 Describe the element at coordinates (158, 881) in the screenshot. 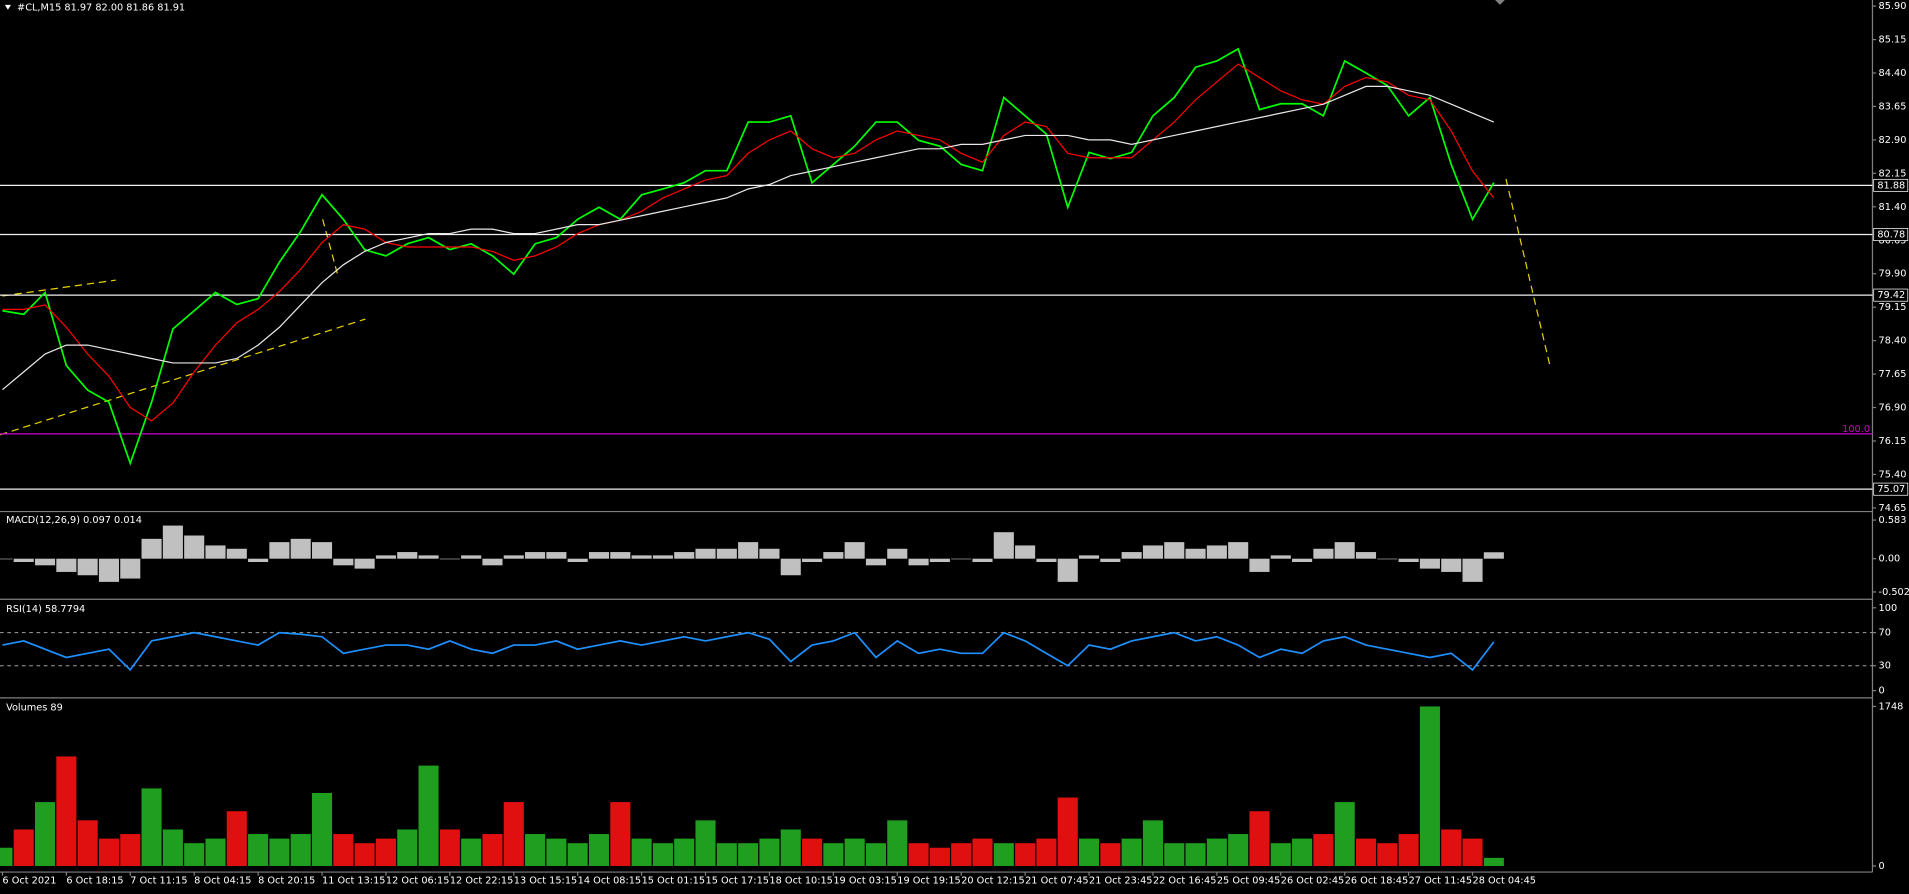

I see `x-tick-label: 7 Oct 11:15` at that location.